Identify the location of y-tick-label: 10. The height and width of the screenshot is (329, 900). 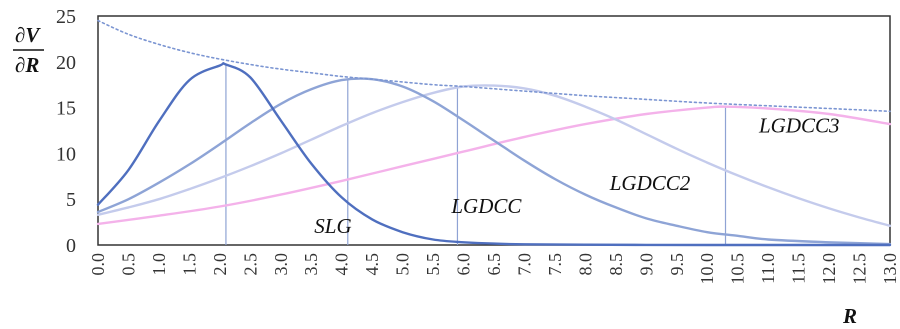
(66, 154).